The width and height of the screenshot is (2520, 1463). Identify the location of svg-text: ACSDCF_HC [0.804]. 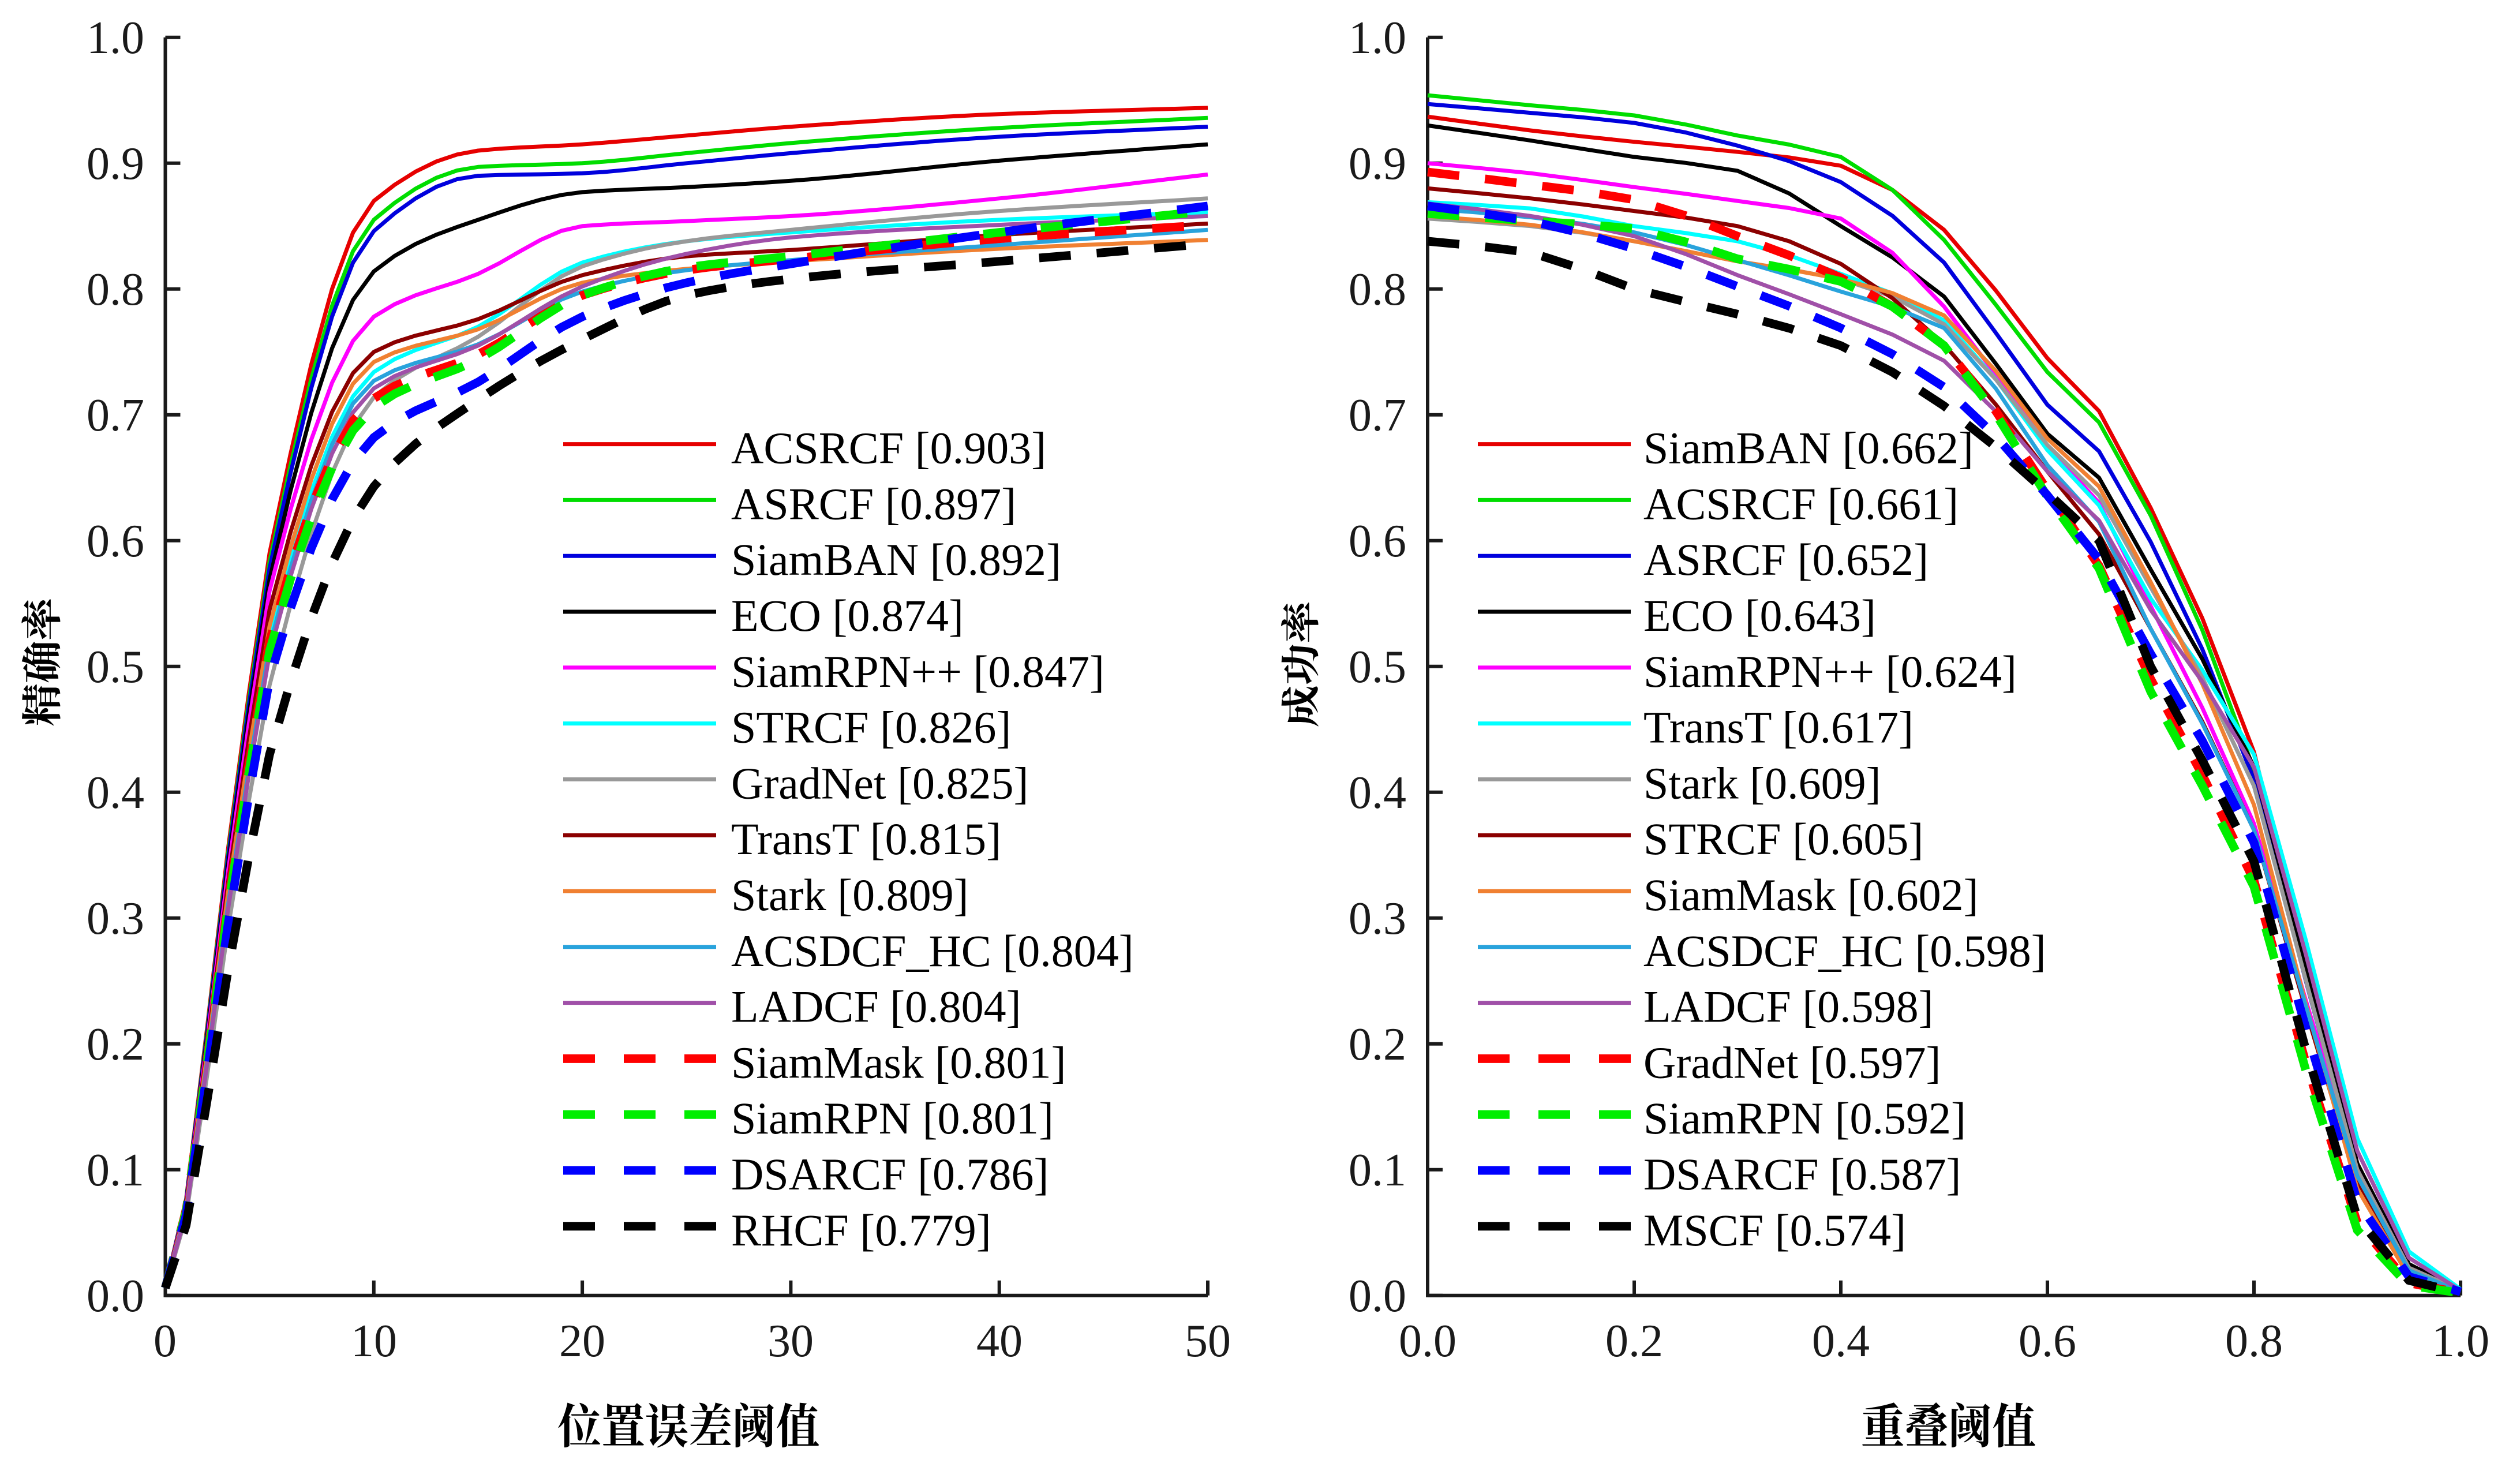
(933, 951).